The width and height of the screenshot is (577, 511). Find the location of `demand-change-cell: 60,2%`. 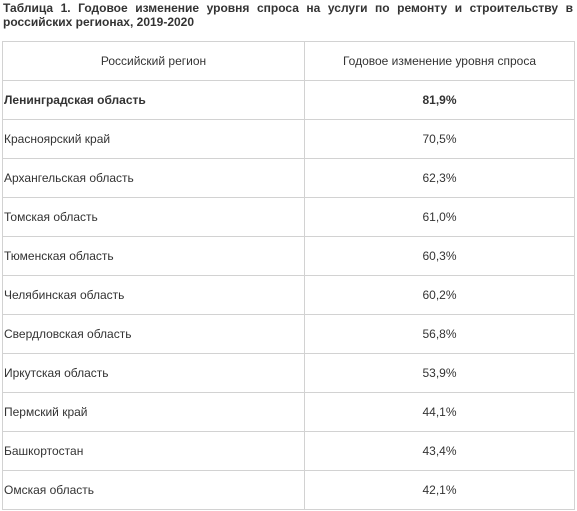

demand-change-cell: 60,2% is located at coordinates (439, 295).